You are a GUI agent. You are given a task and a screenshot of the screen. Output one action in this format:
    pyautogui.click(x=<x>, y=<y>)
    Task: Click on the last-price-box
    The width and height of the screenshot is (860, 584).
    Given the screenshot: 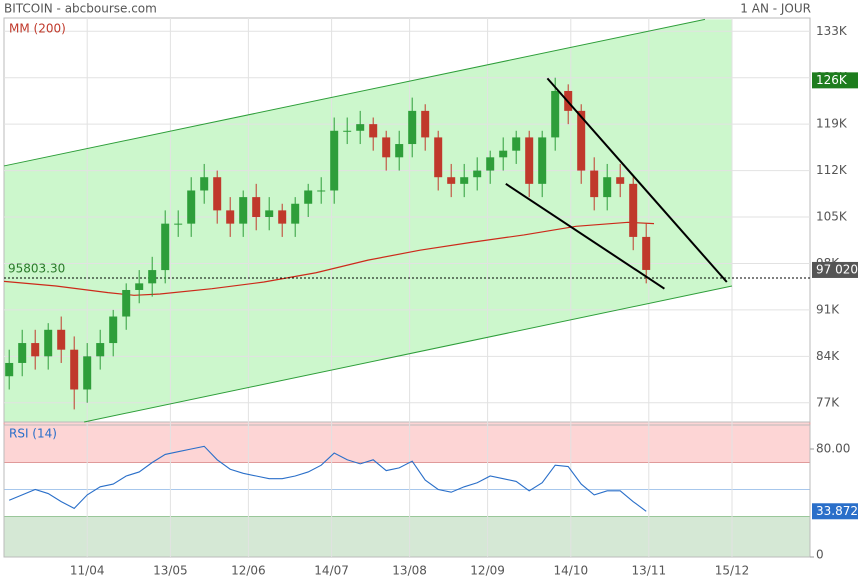 What is the action you would take?
    pyautogui.click(x=835, y=269)
    